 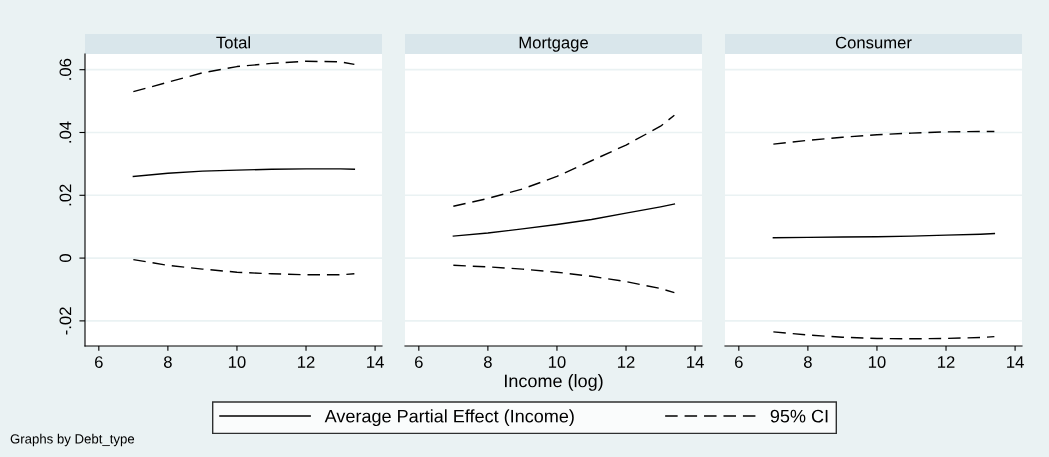 I want to click on y-tick-label: .02, so click(x=65, y=195).